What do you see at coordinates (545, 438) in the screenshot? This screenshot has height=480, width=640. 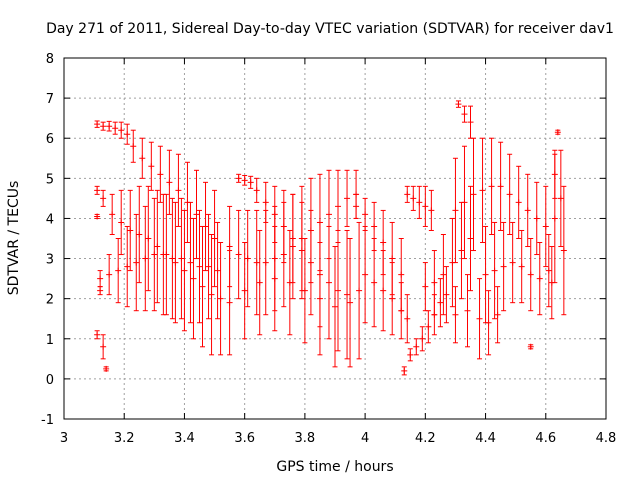 I see `x-tick-label: 4.6` at bounding box center [545, 438].